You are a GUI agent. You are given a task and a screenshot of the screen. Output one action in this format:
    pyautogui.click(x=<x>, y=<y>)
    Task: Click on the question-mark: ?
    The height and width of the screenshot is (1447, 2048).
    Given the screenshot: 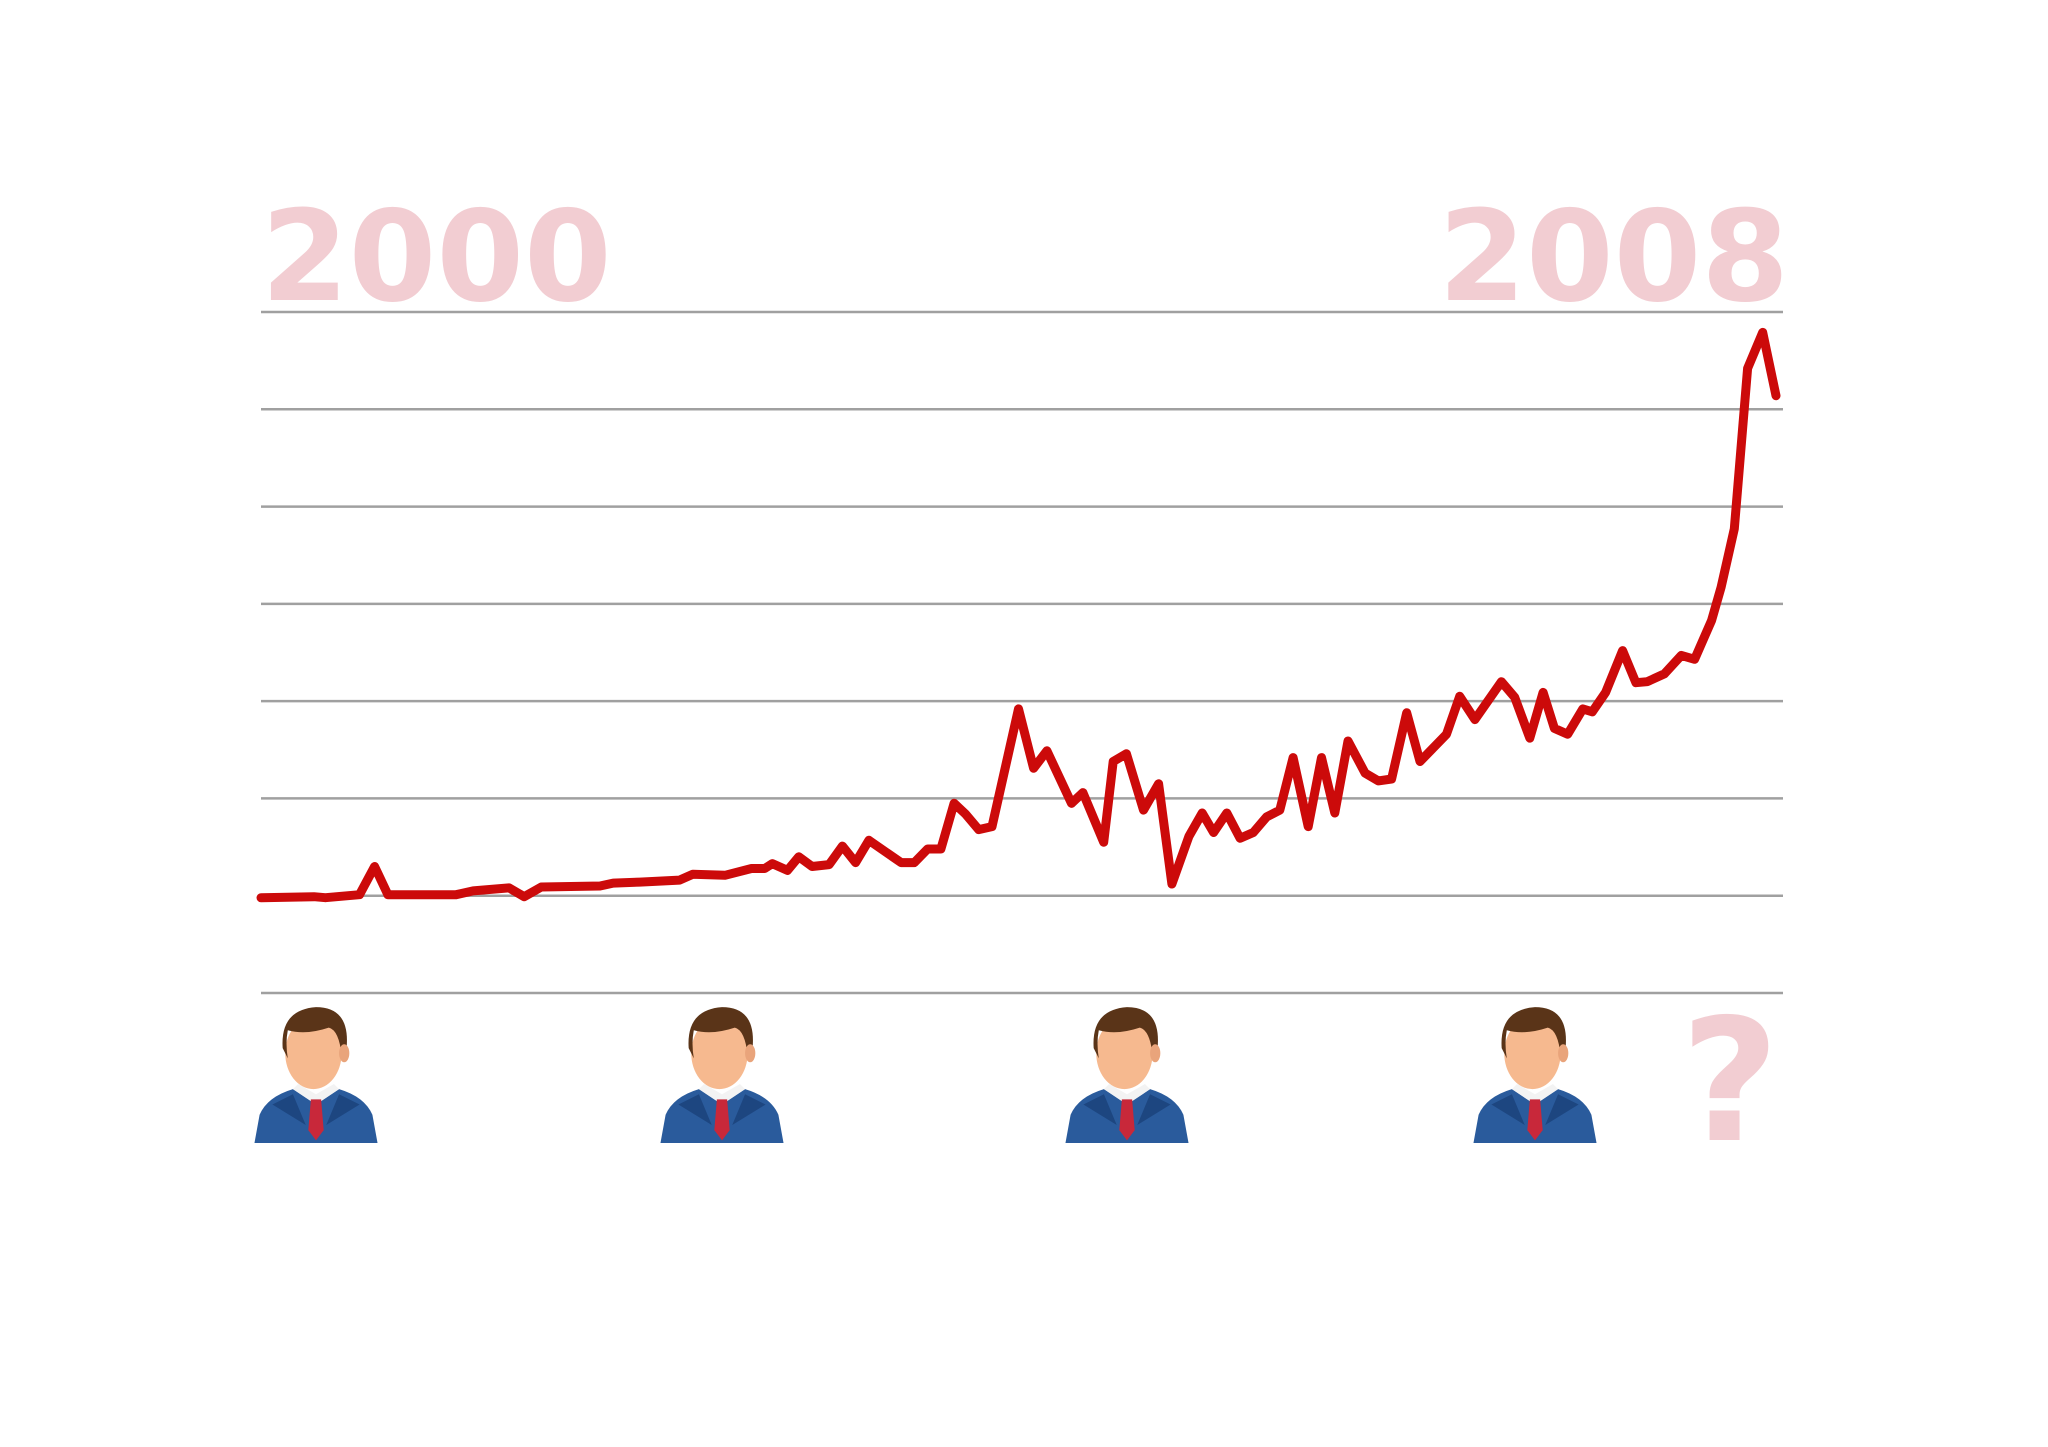 What is the action you would take?
    pyautogui.click(x=1730, y=1082)
    